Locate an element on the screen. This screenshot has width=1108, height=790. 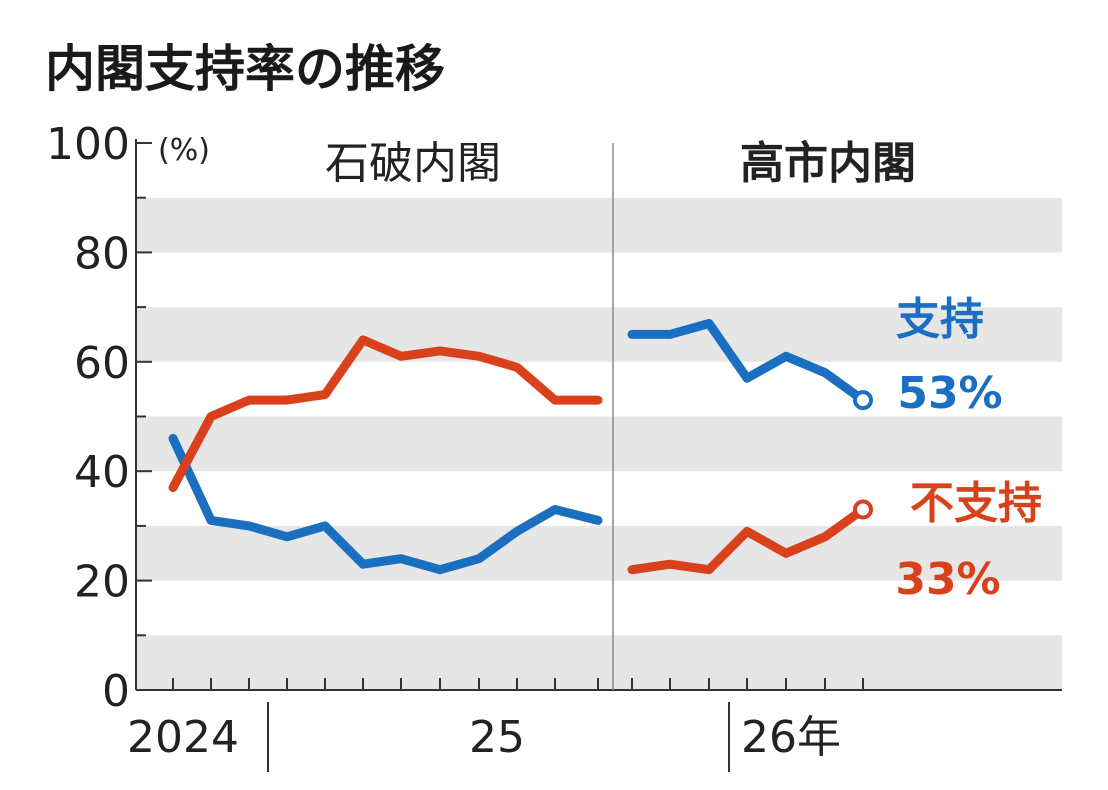
series-end-value: 33% is located at coordinates (947, 579).